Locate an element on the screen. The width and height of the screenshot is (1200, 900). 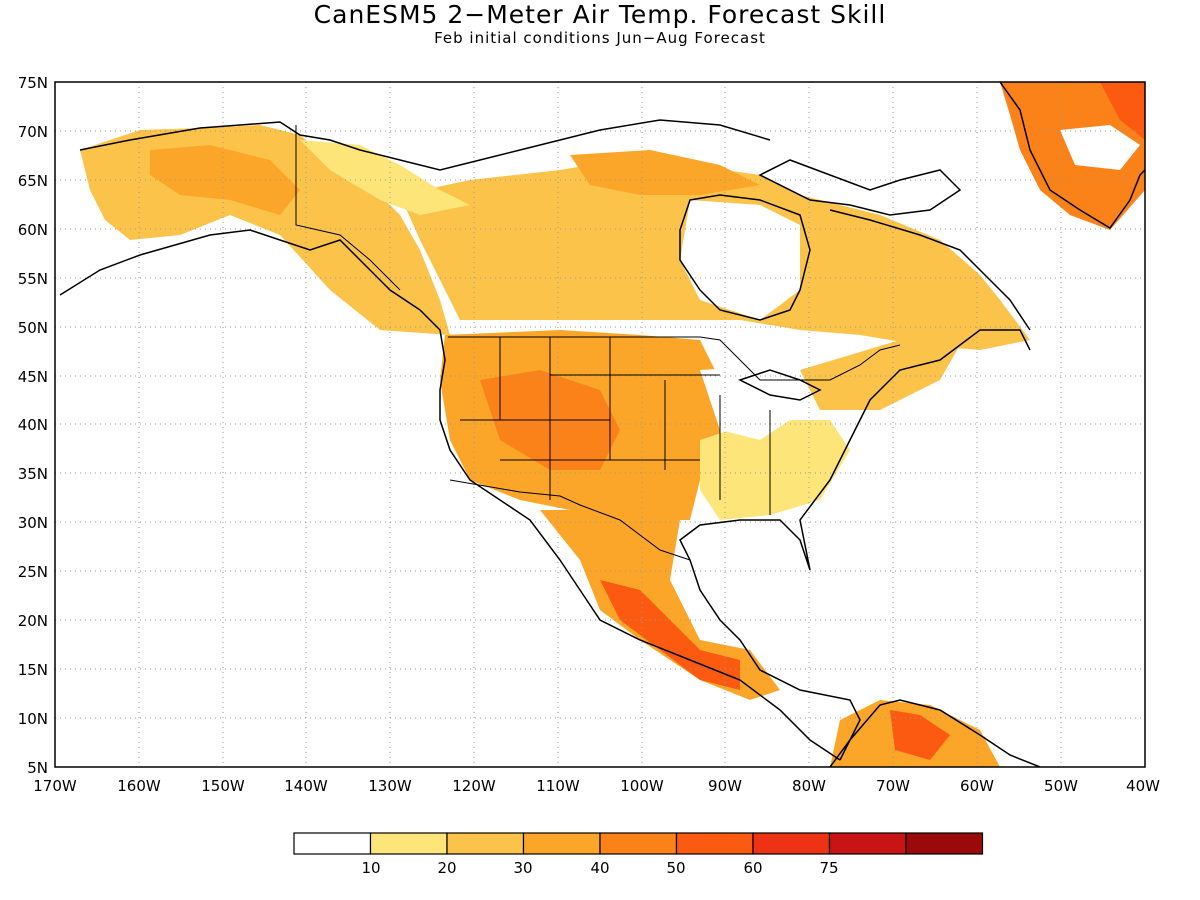
lon-label: 50W is located at coordinates (1061, 786).